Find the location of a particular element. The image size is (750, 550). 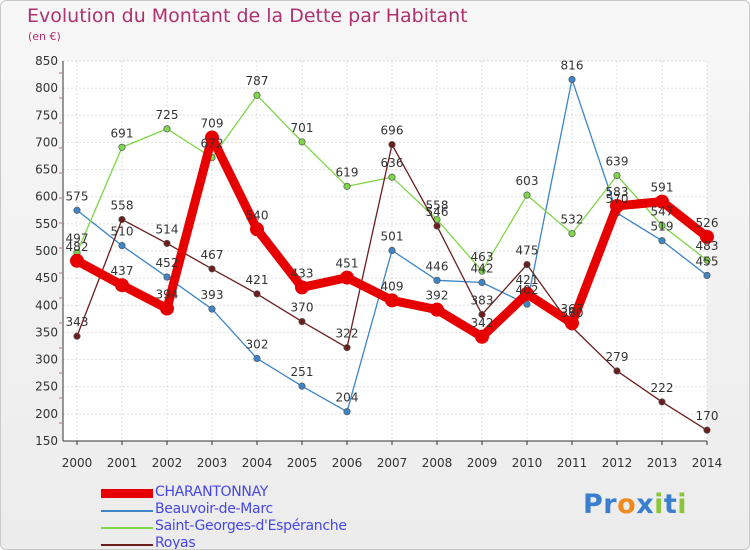

data-label: 482 is located at coordinates (77, 247).